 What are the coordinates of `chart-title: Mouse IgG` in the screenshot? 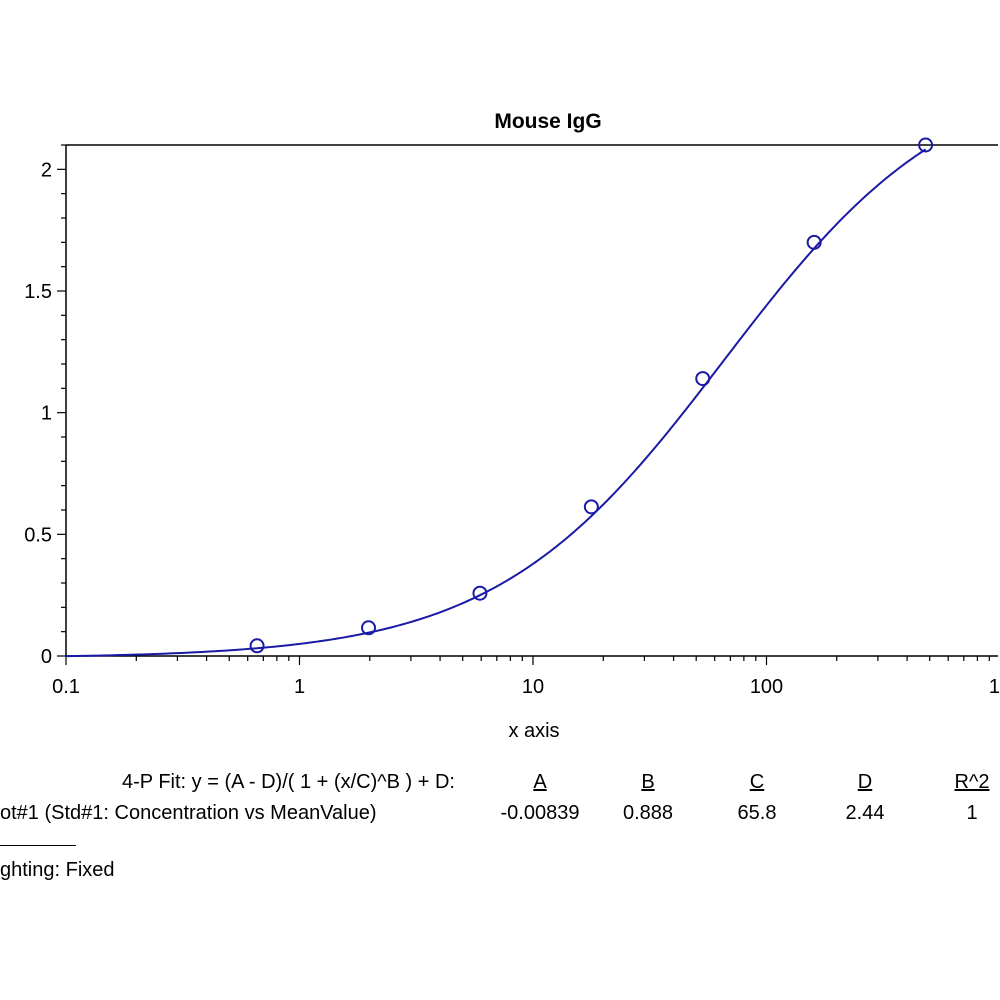 It's located at (547, 121).